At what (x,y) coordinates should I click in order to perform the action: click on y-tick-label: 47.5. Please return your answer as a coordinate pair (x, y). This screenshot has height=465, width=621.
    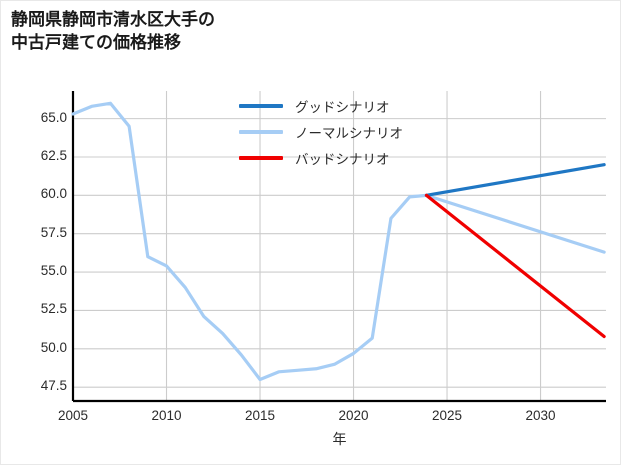
    Looking at the image, I should click on (53, 386).